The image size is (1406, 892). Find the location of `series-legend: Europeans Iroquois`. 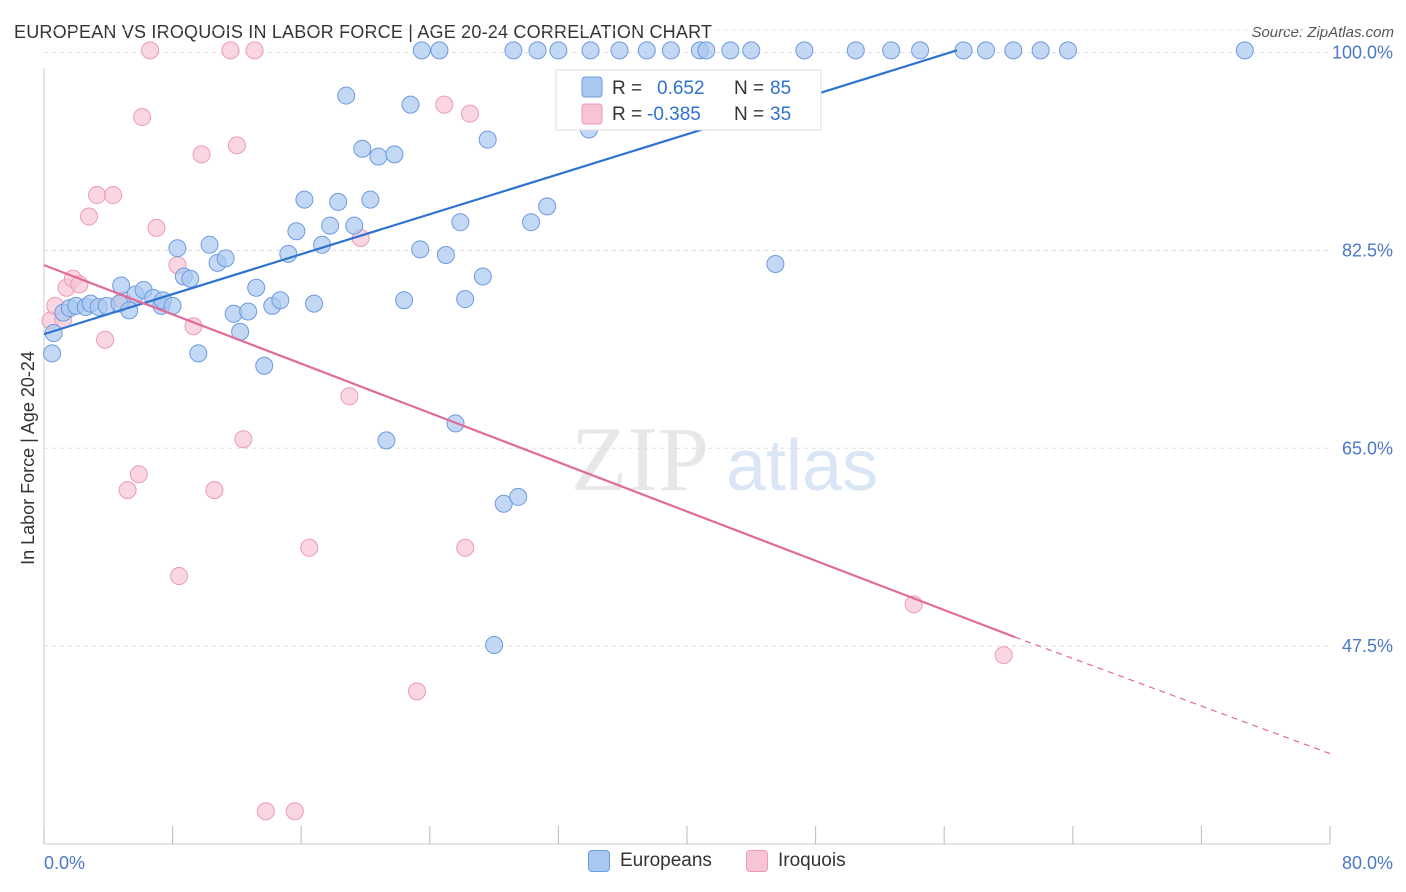

series-legend: Europeans Iroquois is located at coordinates (703, 865).